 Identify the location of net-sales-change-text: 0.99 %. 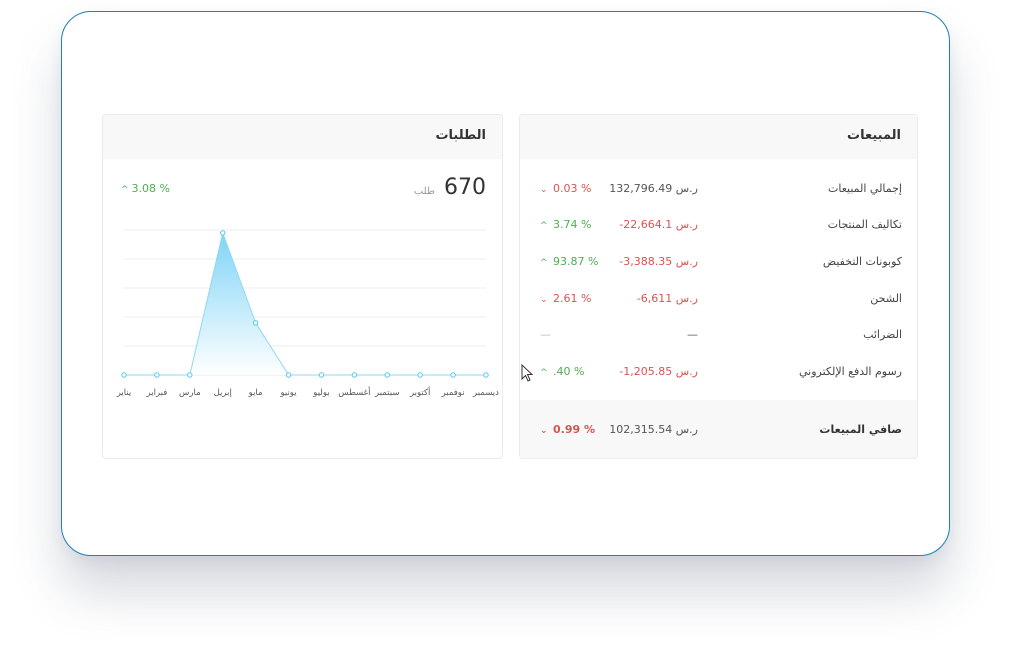
(574, 429).